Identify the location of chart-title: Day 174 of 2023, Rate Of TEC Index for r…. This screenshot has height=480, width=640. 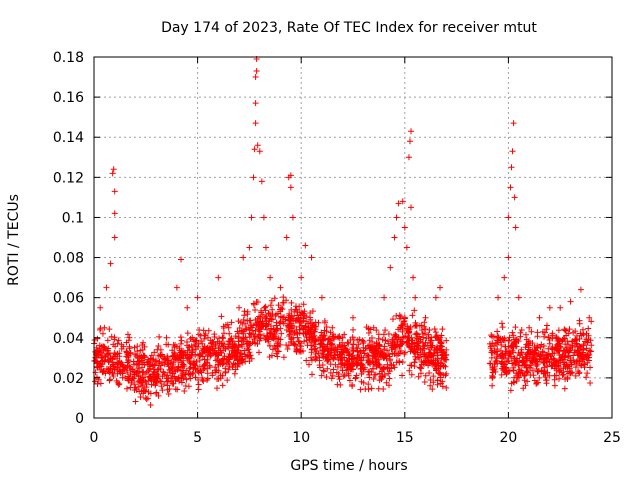
(349, 28).